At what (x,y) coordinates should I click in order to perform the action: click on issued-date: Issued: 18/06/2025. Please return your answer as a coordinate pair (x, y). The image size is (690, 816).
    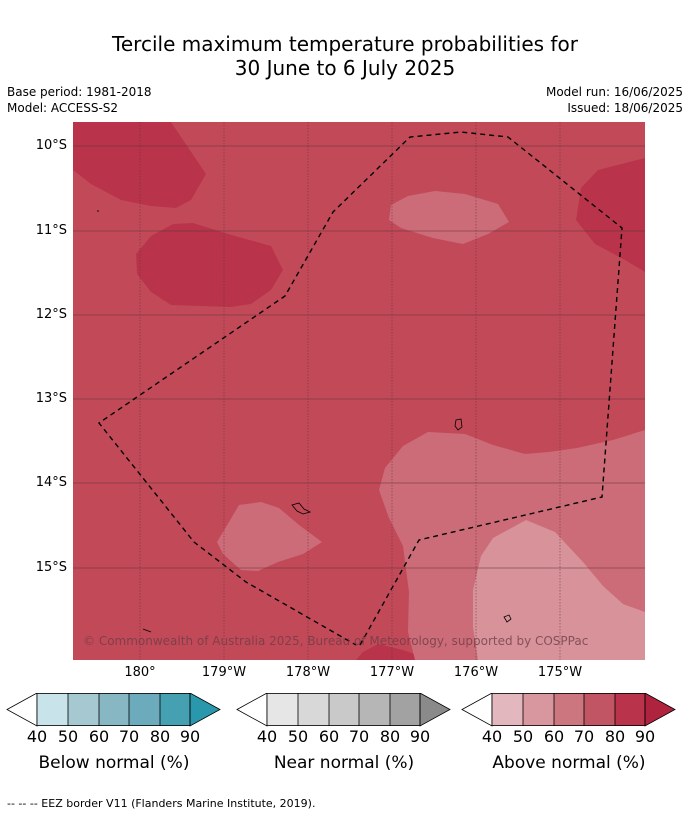
    Looking at the image, I should click on (625, 108).